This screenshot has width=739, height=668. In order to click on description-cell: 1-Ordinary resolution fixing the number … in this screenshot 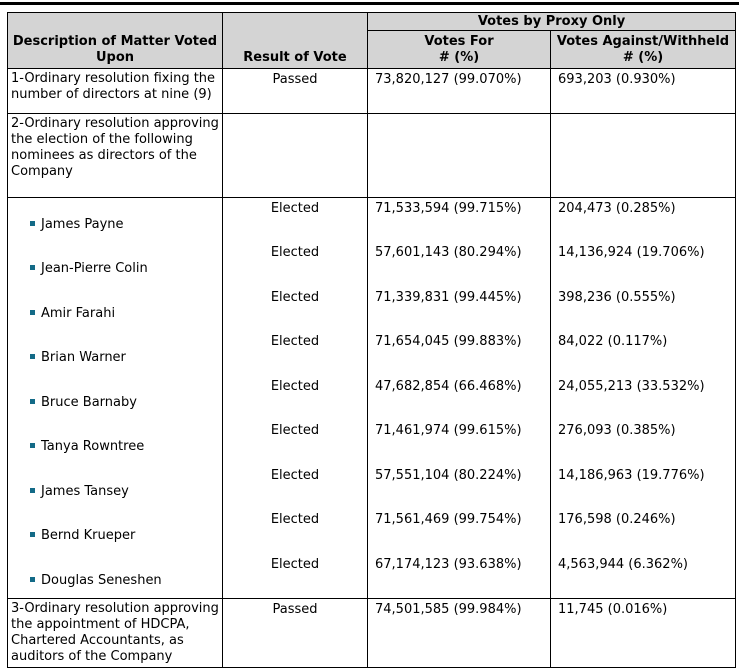, I will do `click(115, 91)`.